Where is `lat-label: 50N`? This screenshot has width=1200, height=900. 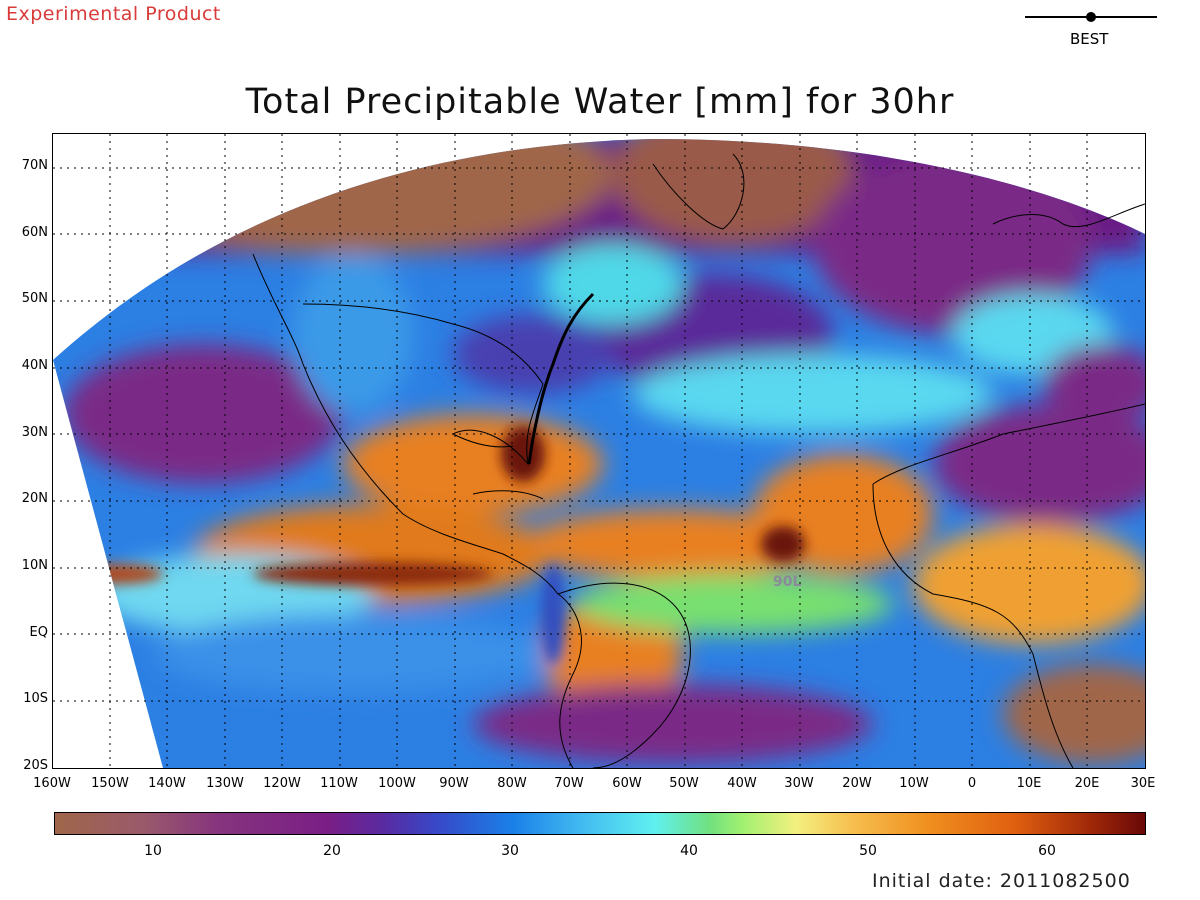
lat-label: 50N is located at coordinates (34, 298).